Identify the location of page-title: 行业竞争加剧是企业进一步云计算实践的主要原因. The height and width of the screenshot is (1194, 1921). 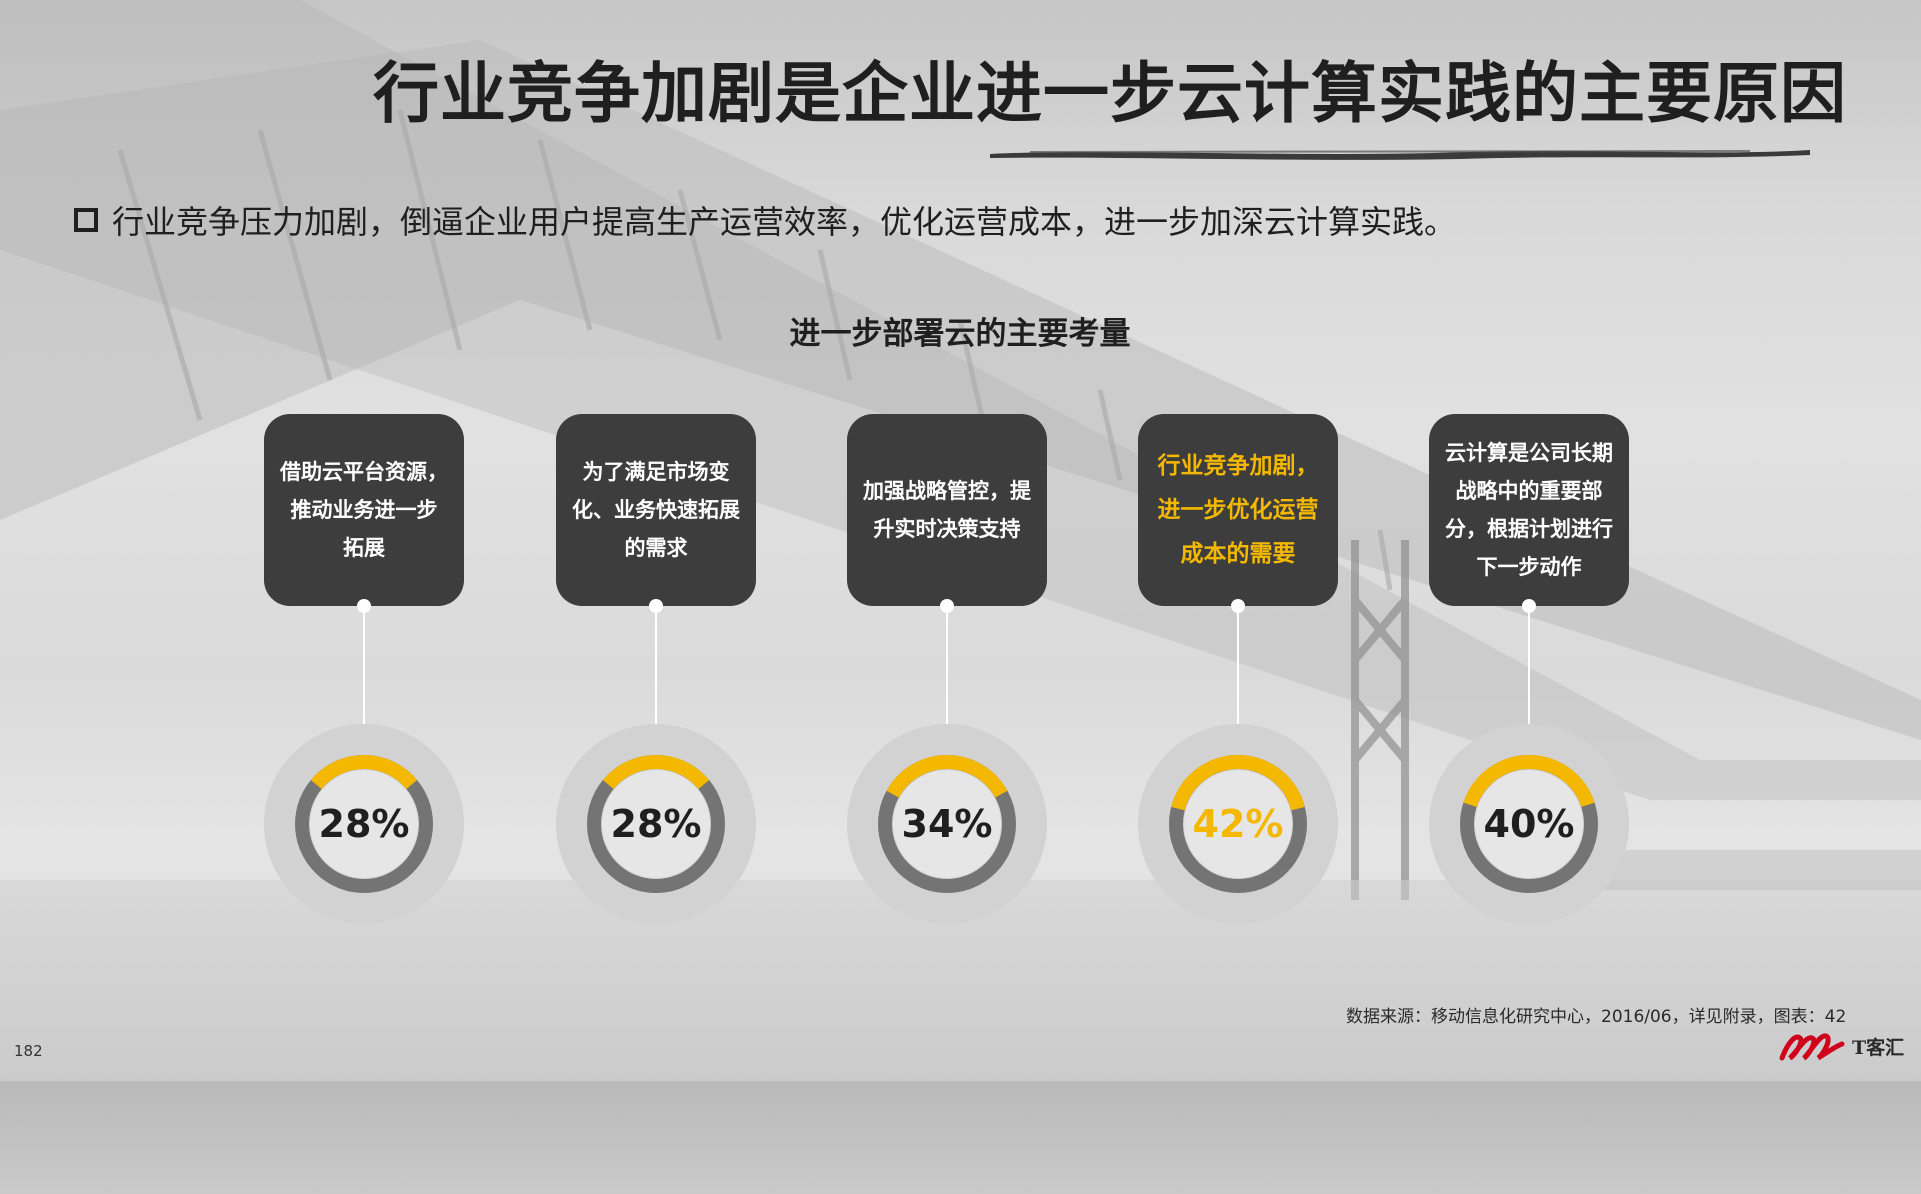
(1110, 93).